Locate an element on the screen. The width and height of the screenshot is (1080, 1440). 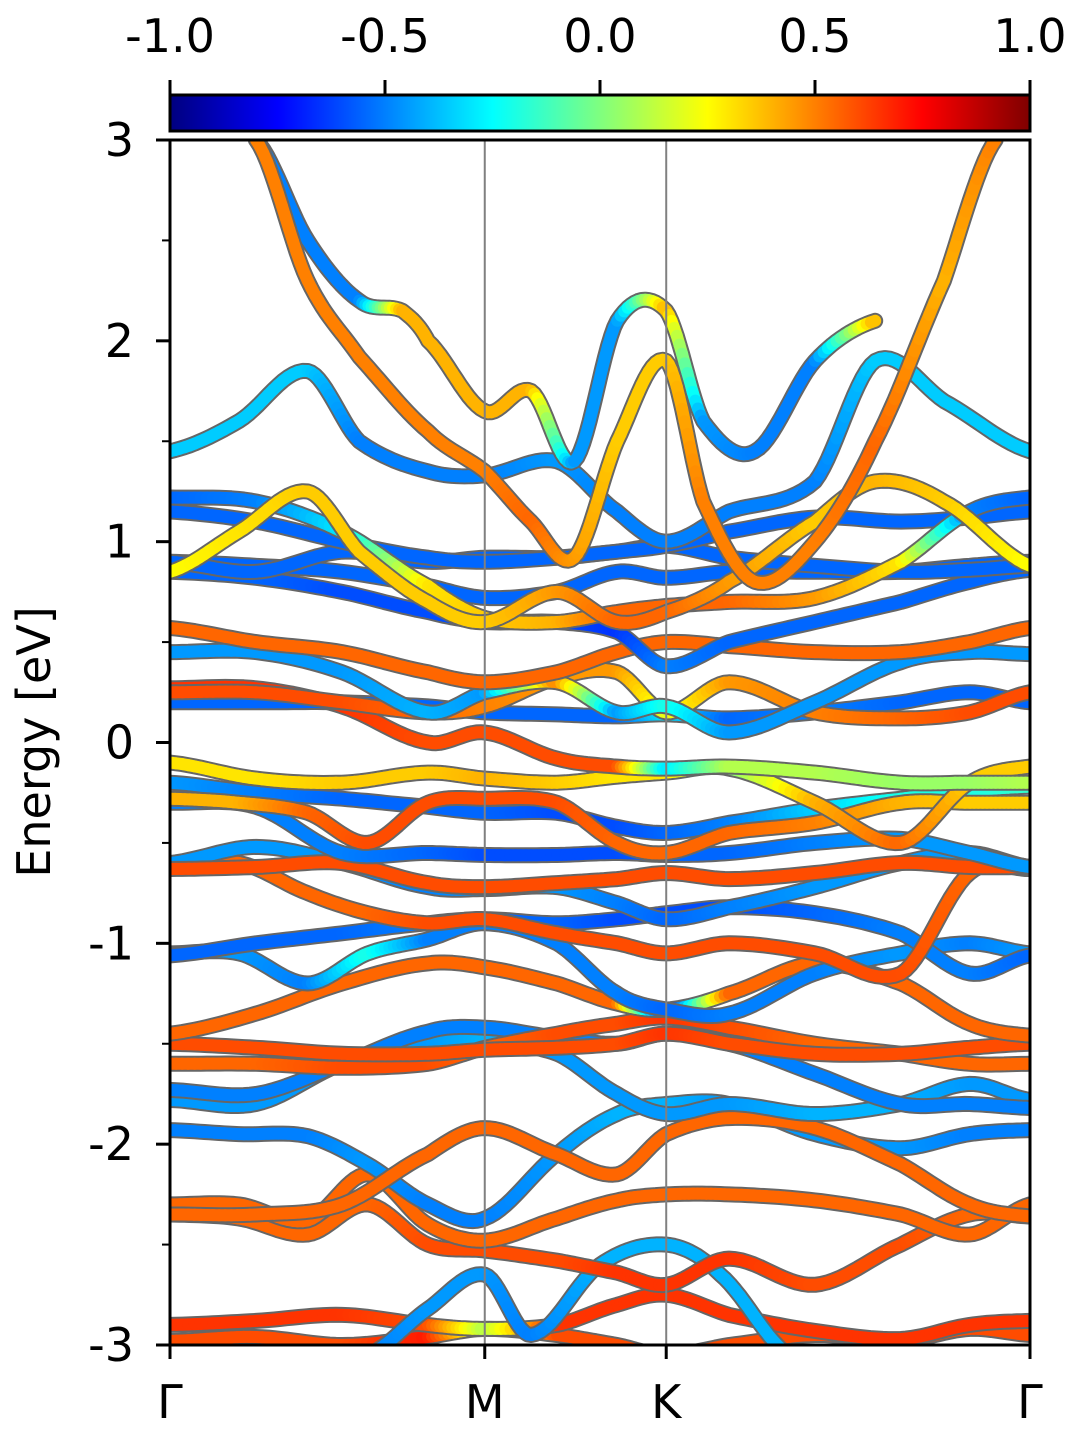
colorbar: -1.0 -0.5 0.0 0.5 1.0 is located at coordinates (596, 71).